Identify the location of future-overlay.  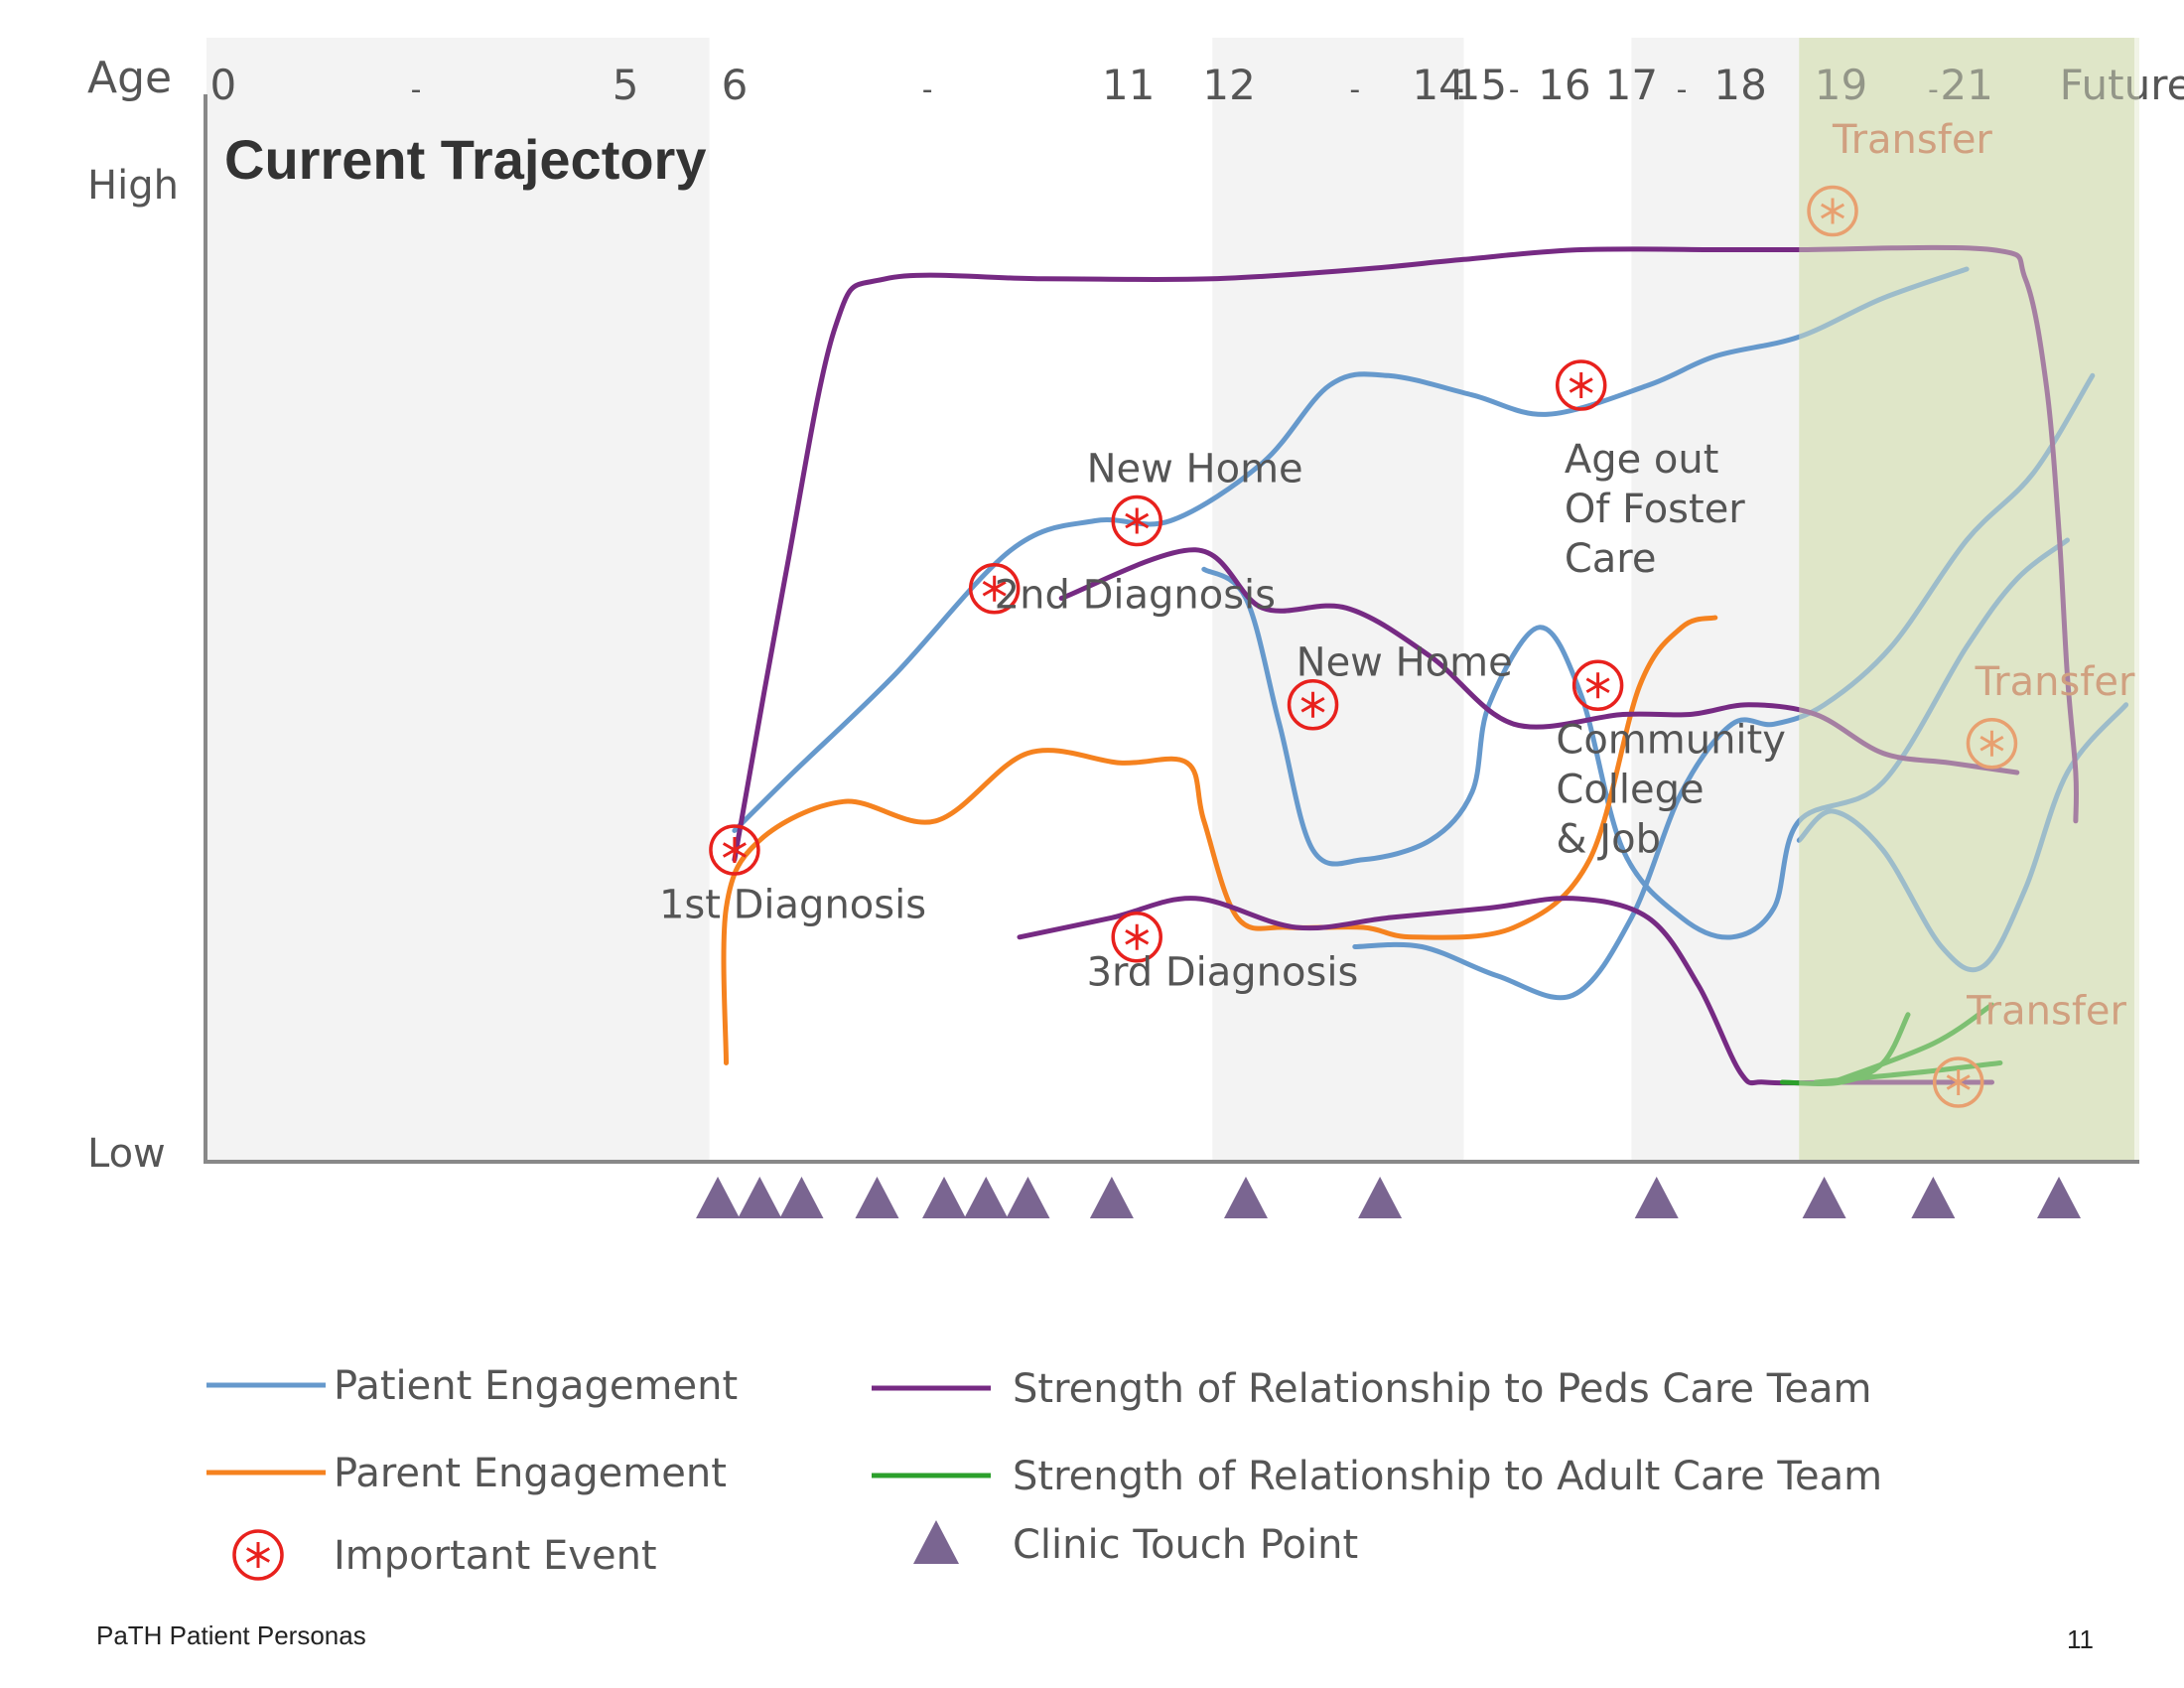
(1969, 599).